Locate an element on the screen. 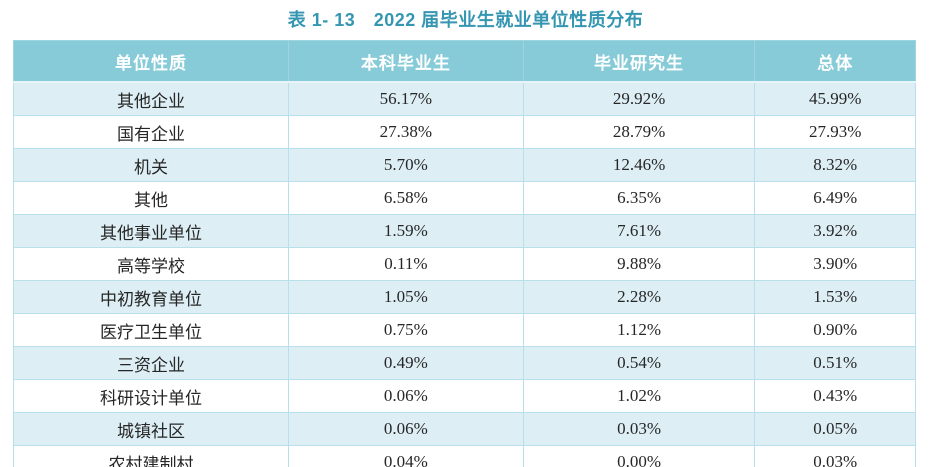 This screenshot has height=467, width=931. table-row: 医疗卫生单位 0.75% 1.12% 0.90% is located at coordinates (464, 330).